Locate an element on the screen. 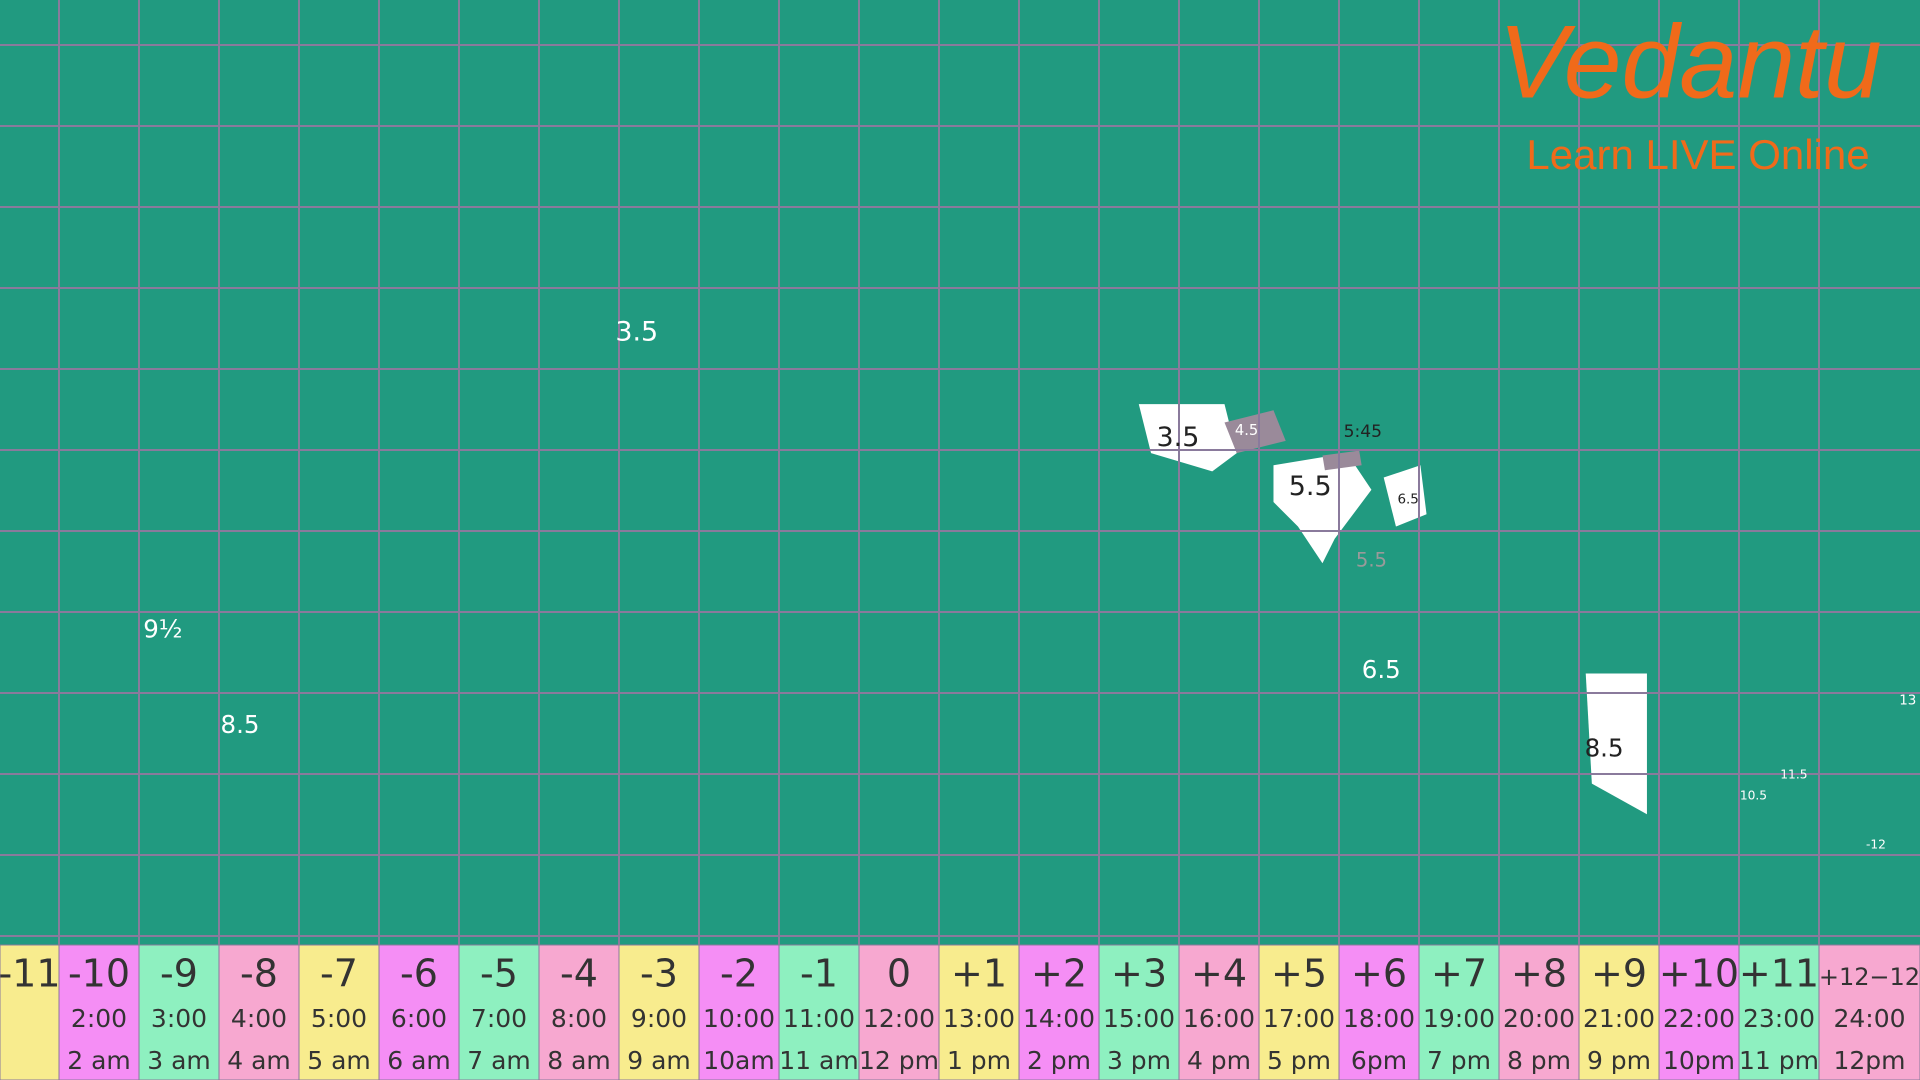 This screenshot has height=1080, width=1920. zone-time-24h: 24:00 is located at coordinates (1869, 1018).